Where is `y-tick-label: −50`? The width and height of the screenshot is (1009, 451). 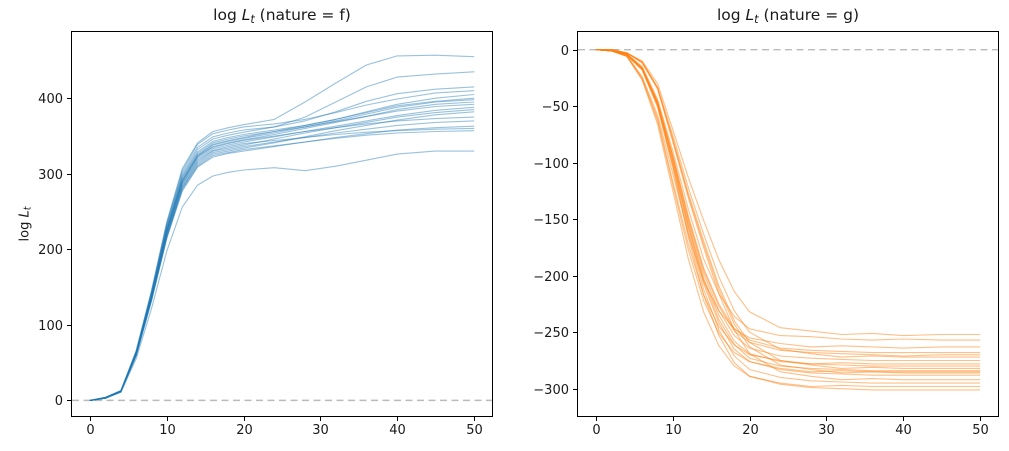
y-tick-label: −50 is located at coordinates (555, 107).